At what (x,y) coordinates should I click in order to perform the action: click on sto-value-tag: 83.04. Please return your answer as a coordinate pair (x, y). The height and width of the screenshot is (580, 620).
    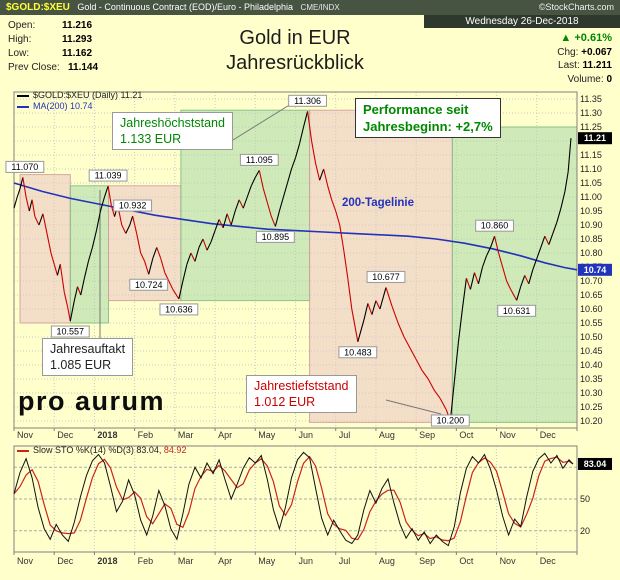
    Looking at the image, I should click on (595, 463).